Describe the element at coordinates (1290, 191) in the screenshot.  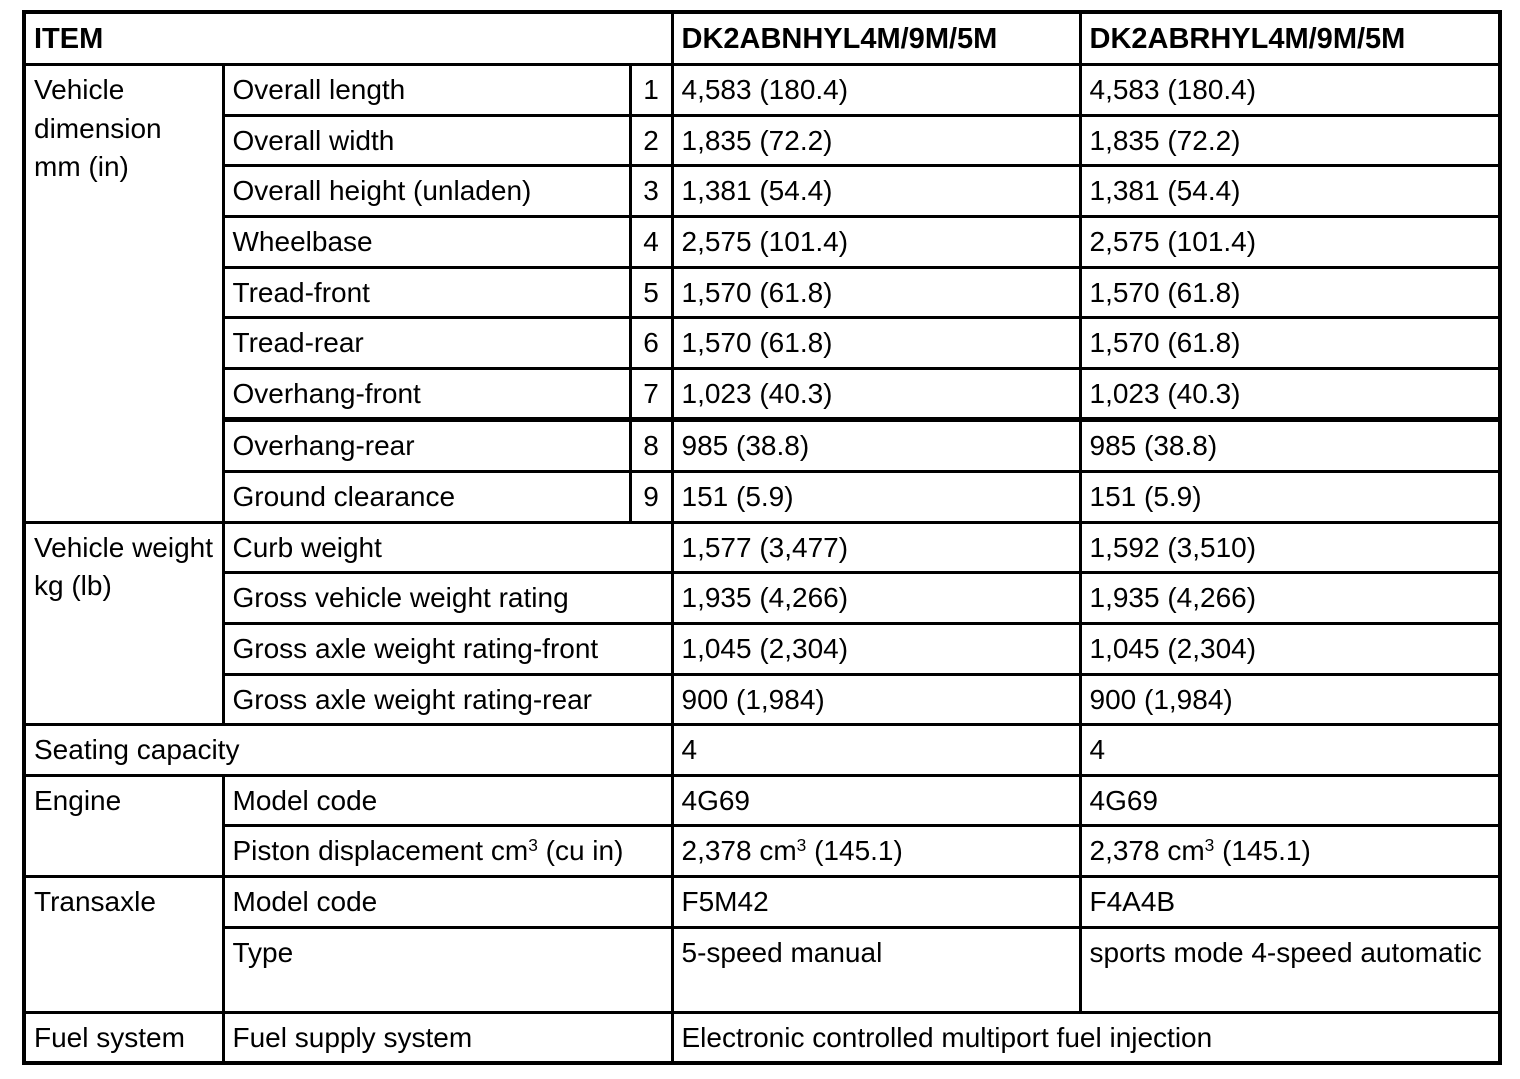
I see `value-b-cell: 1,381 (54.4)` at that location.